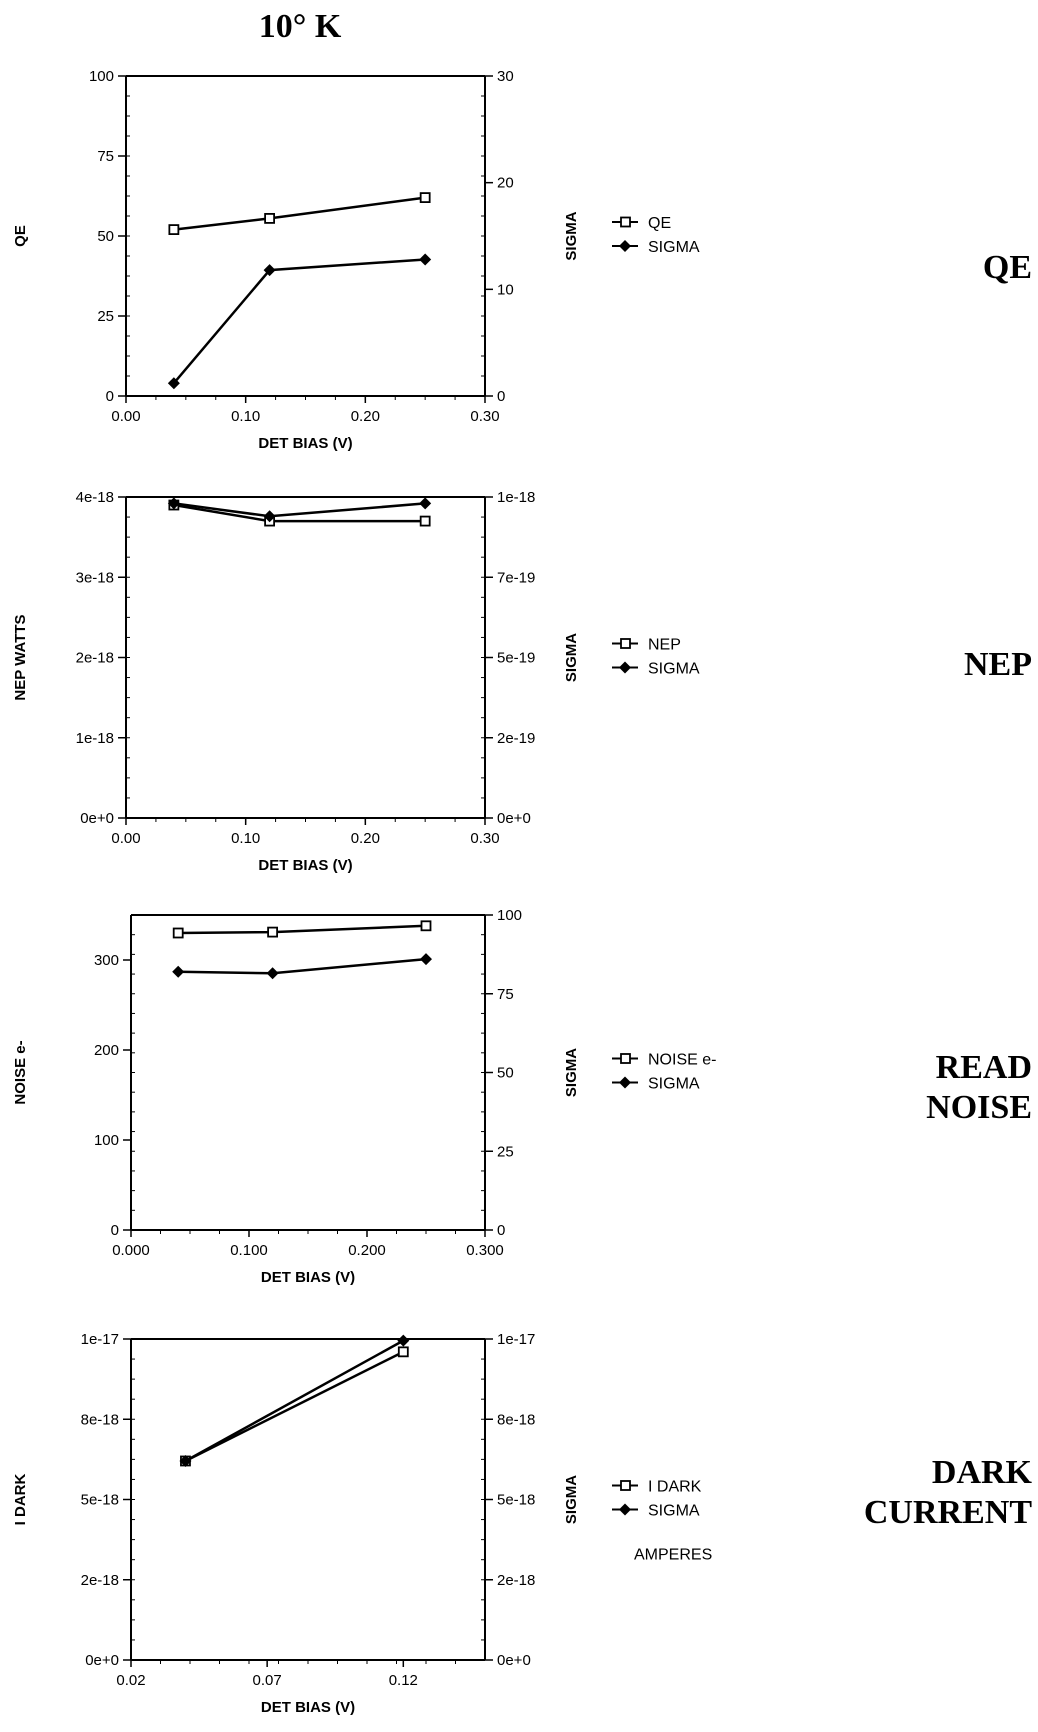 The height and width of the screenshot is (1732, 1038). What do you see at coordinates (516, 1419) in the screenshot?
I see `y-tick-label-right: 8e-18` at bounding box center [516, 1419].